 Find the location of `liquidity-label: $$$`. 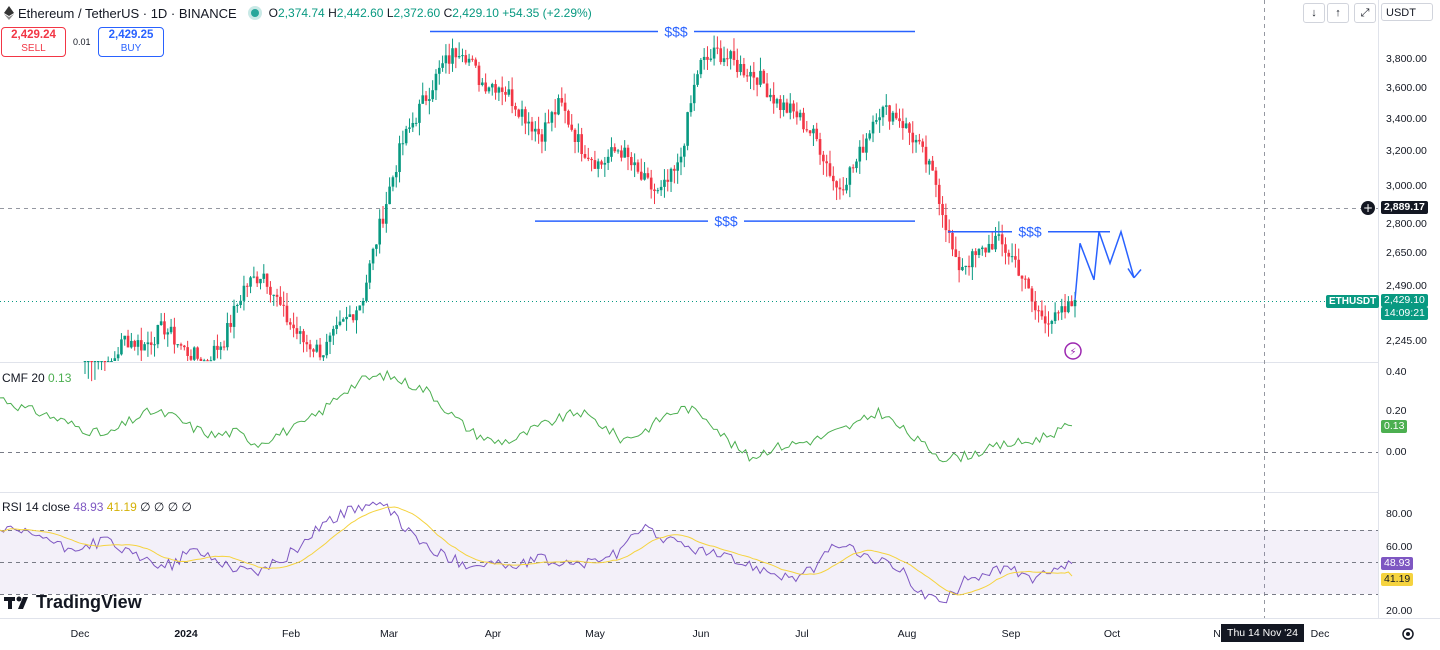

liquidity-label: $$$ is located at coordinates (1030, 232).